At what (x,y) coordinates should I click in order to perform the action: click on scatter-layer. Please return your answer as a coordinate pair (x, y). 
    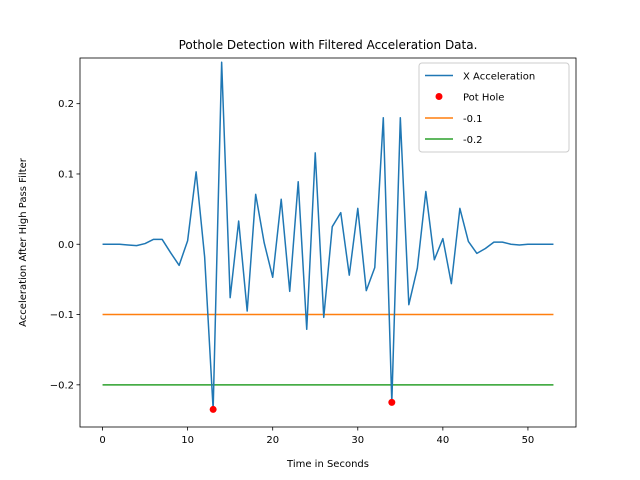
    Looking at the image, I should click on (302, 405).